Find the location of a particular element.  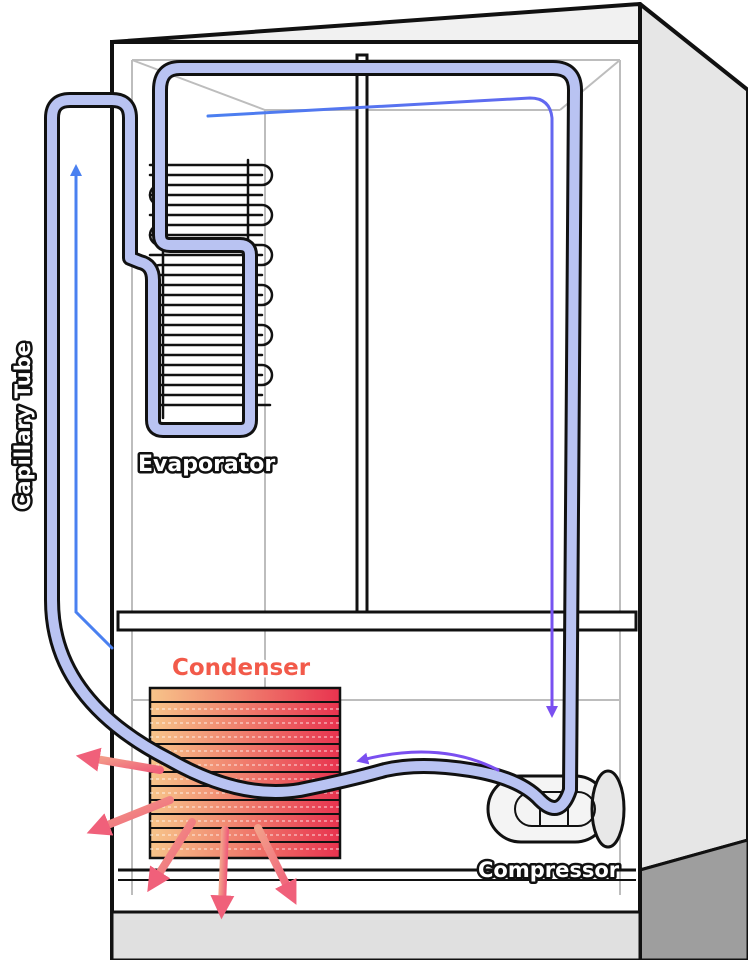

cabinet-top-panel is located at coordinates (376, 23).